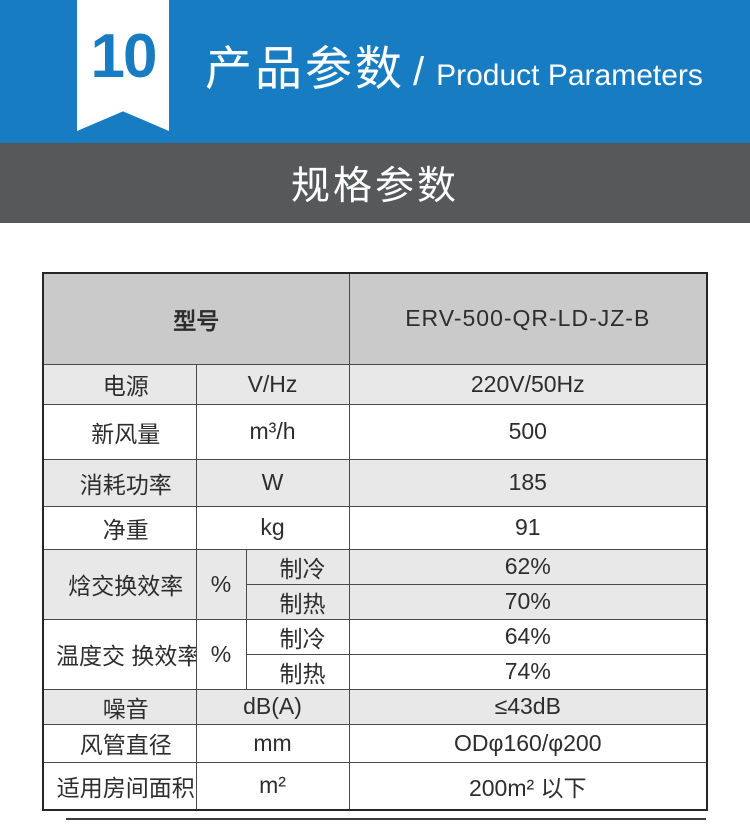 Image resolution: width=750 pixels, height=833 pixels. I want to click on enthalpy-label: 焓交换效率, so click(119, 584).